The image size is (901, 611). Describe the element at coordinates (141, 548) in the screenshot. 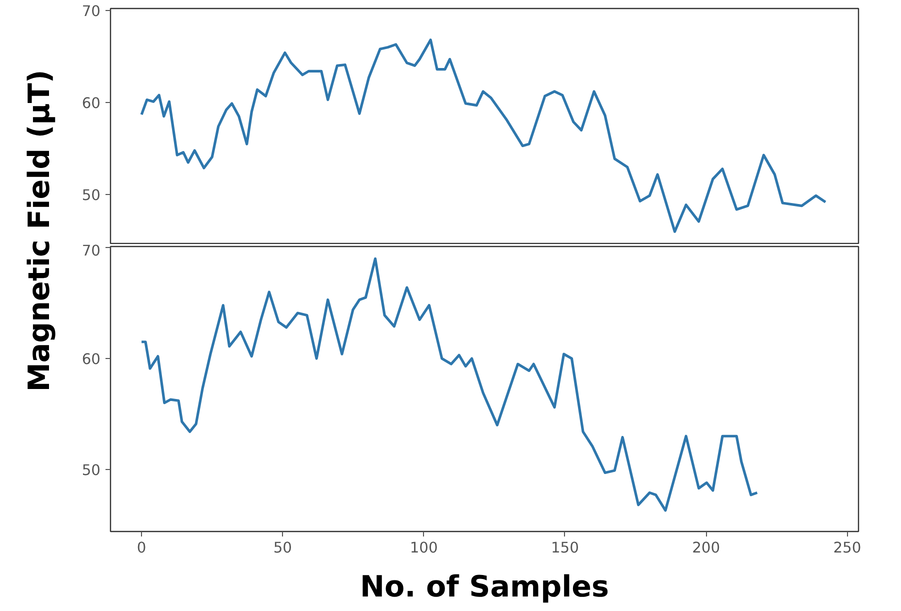

I see `x-tick-label: 0` at that location.